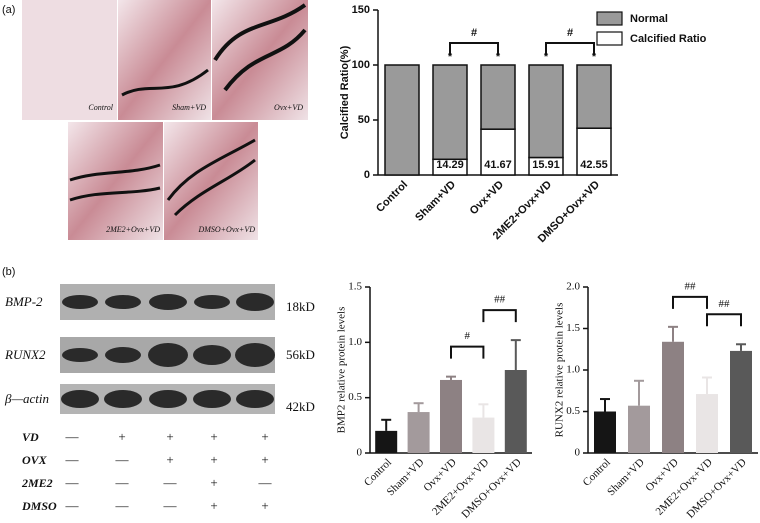 This screenshot has width=760, height=523. I want to click on y-tick-label: 2.0, so click(573, 287).